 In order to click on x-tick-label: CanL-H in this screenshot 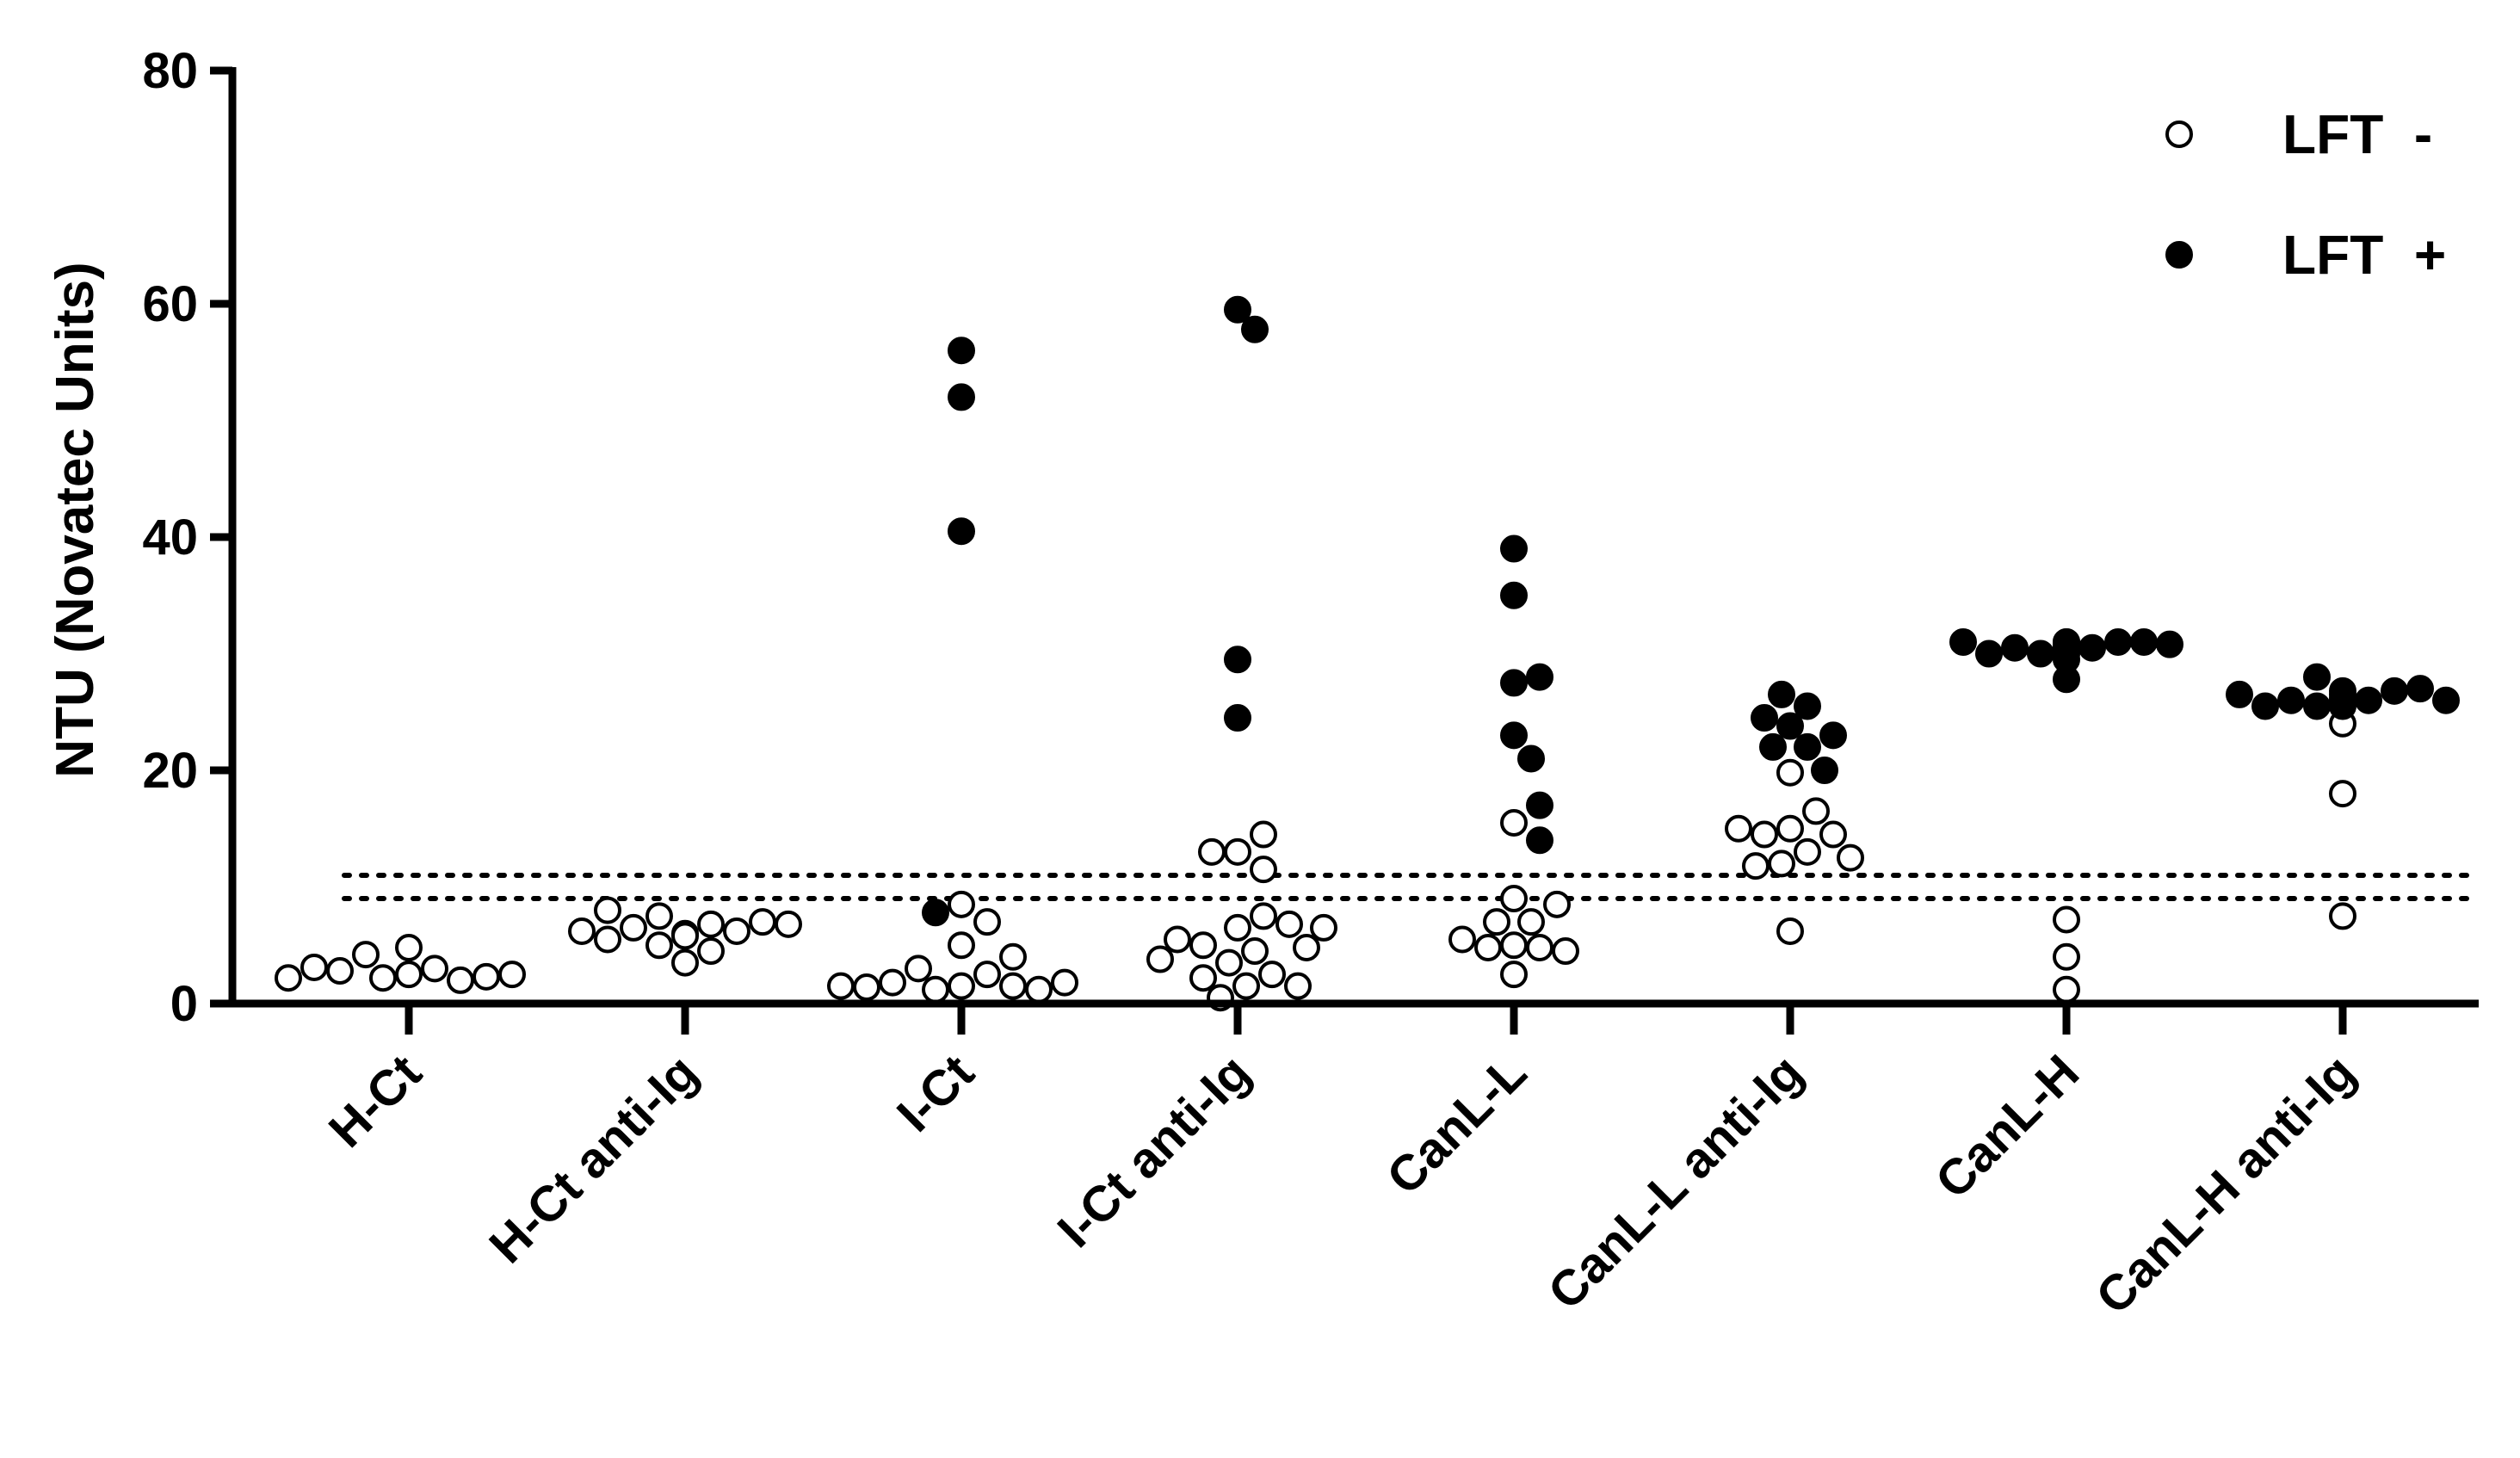, I will do `click(2007, 1126)`.